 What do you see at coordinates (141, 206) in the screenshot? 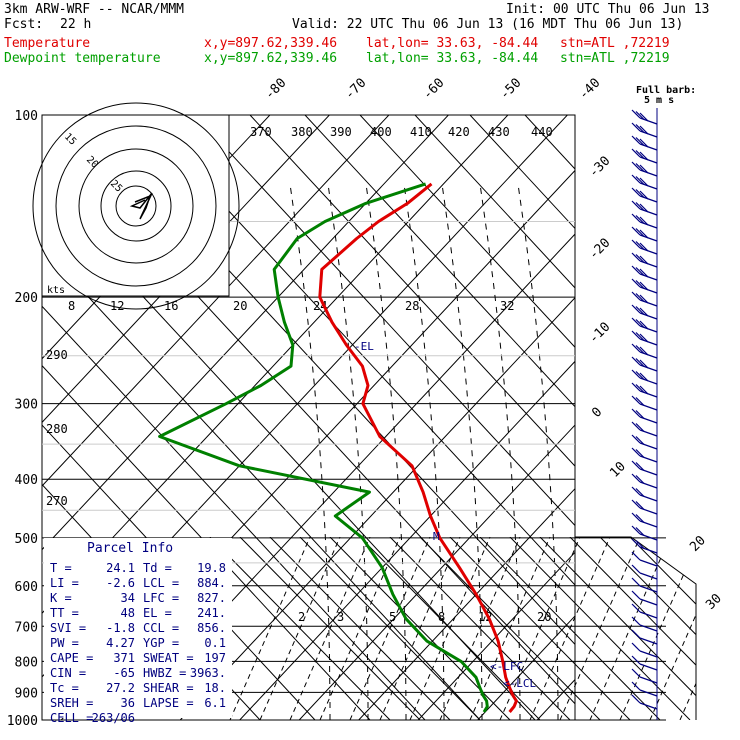
I see `hodograph-trace` at bounding box center [141, 206].